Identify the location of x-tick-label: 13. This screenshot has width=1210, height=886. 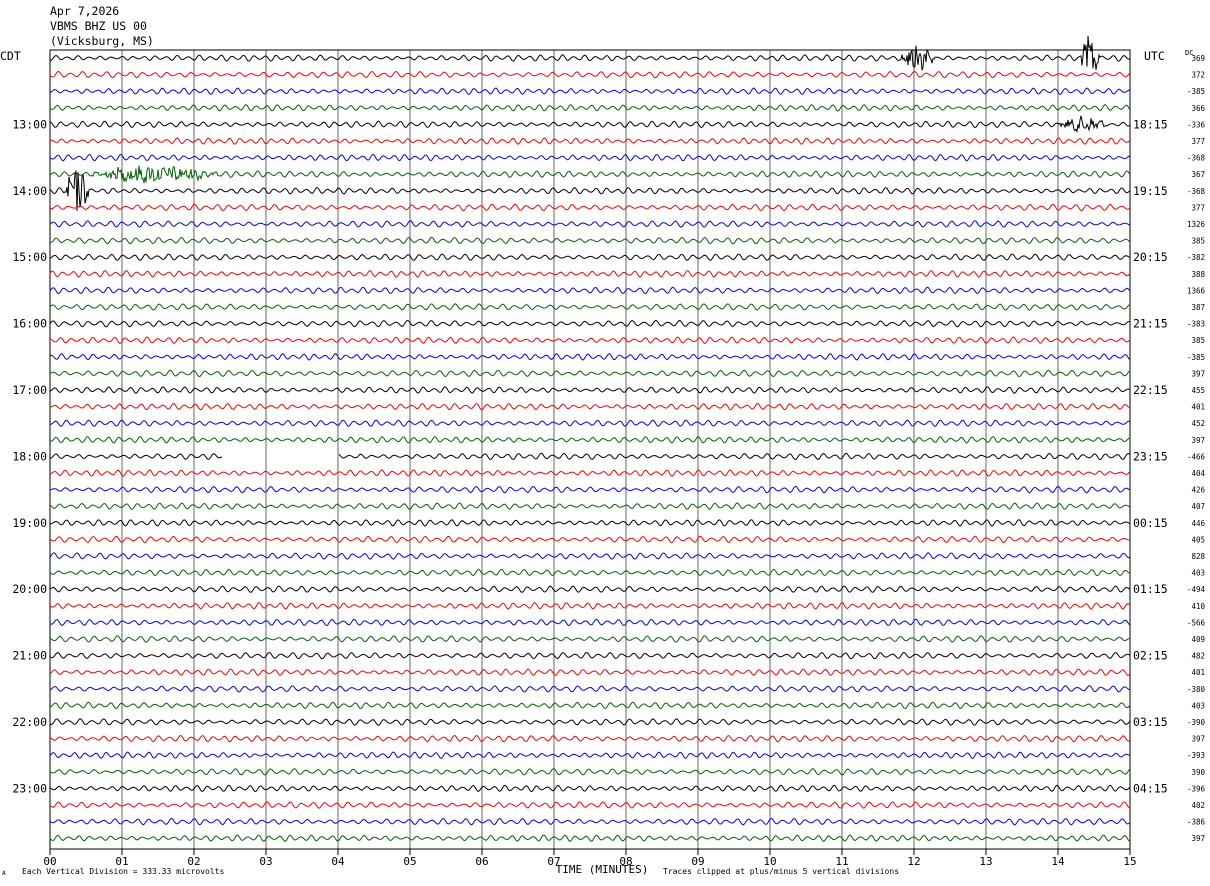
(985, 861).